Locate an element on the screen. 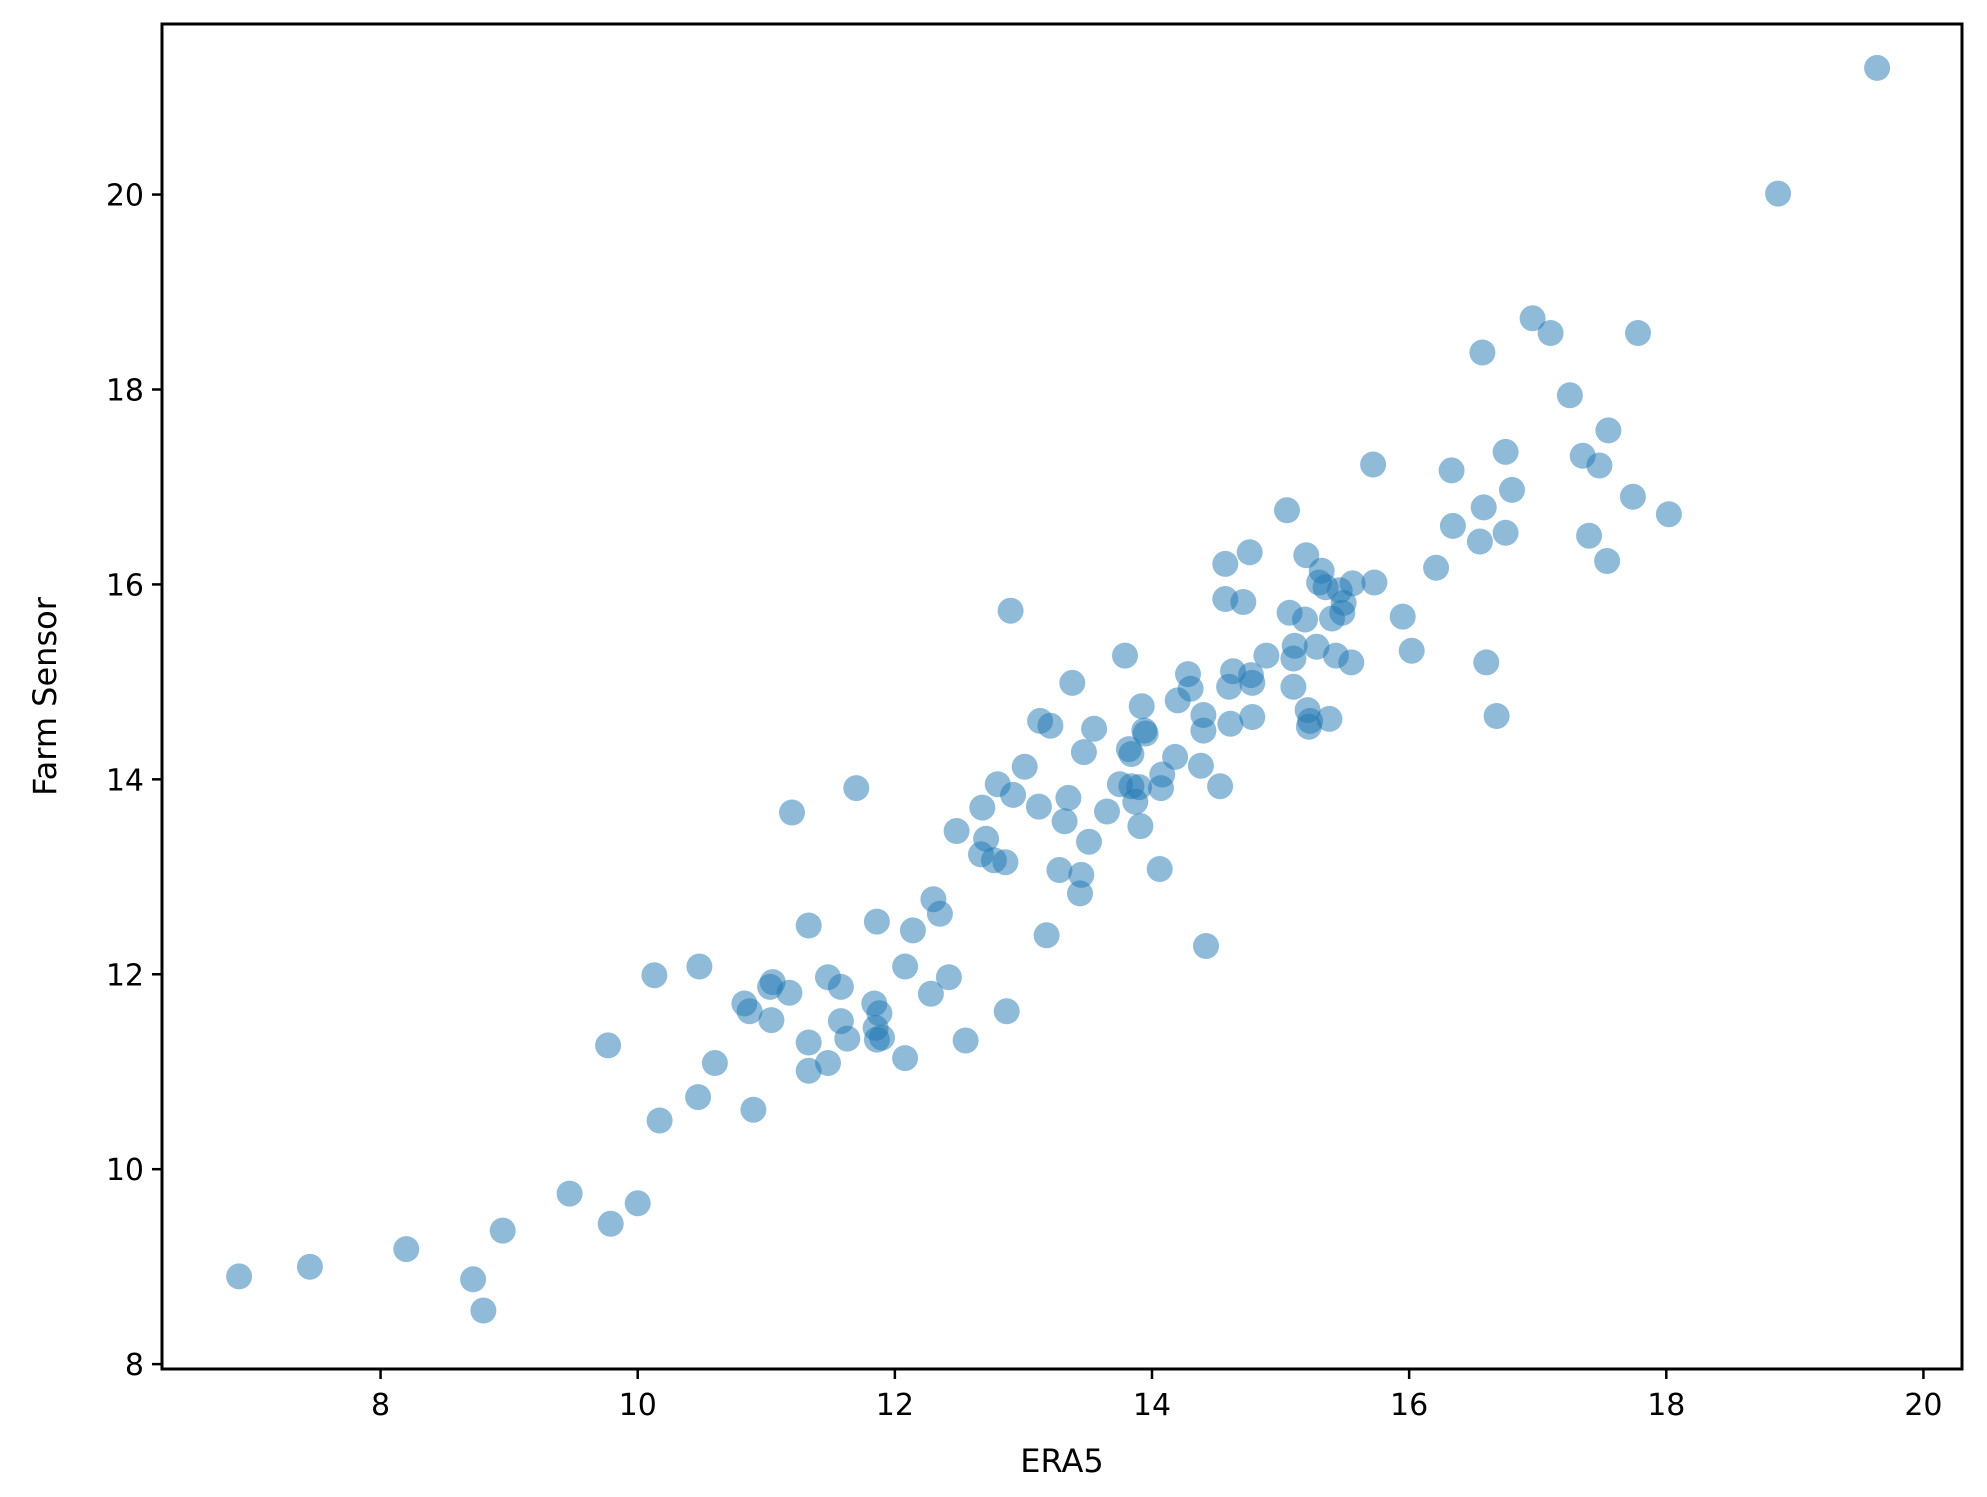 Image resolution: width=1987 pixels, height=1497 pixels. x-tick-label: 8 is located at coordinates (380, 1405).